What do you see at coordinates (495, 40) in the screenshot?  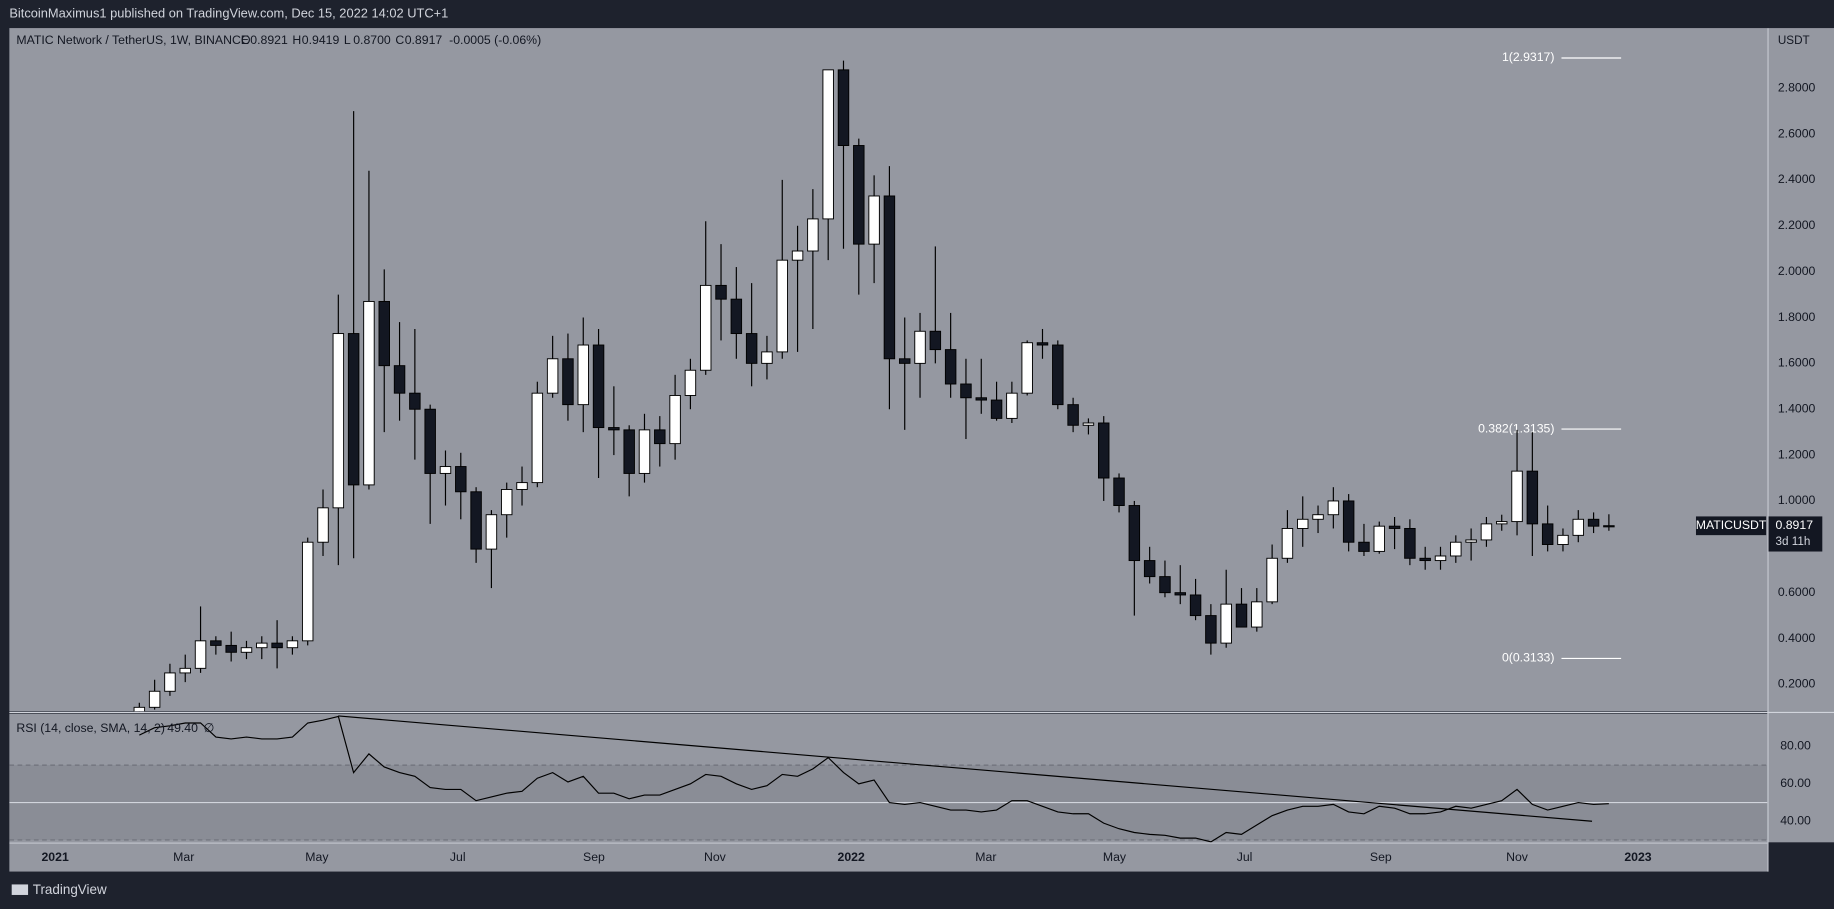 I see `legend-change: -0.0005 (-0.06%)` at bounding box center [495, 40].